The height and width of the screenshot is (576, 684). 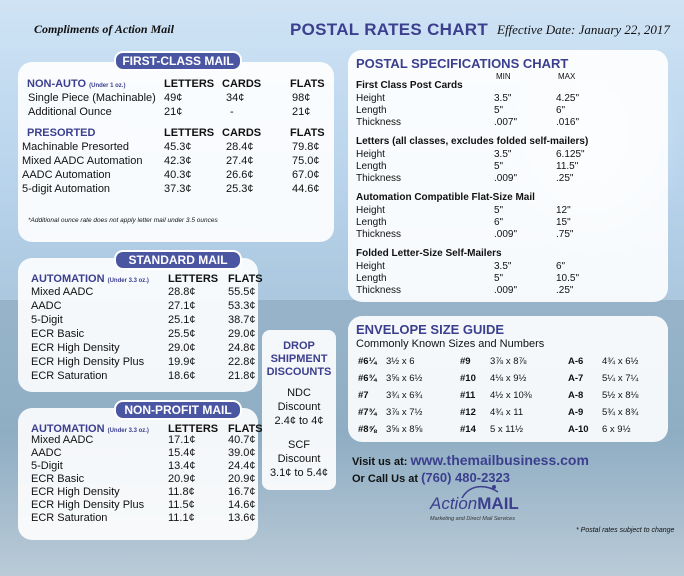 What do you see at coordinates (242, 518) in the screenshot?
I see `np-row-flats: 13.6¢` at bounding box center [242, 518].